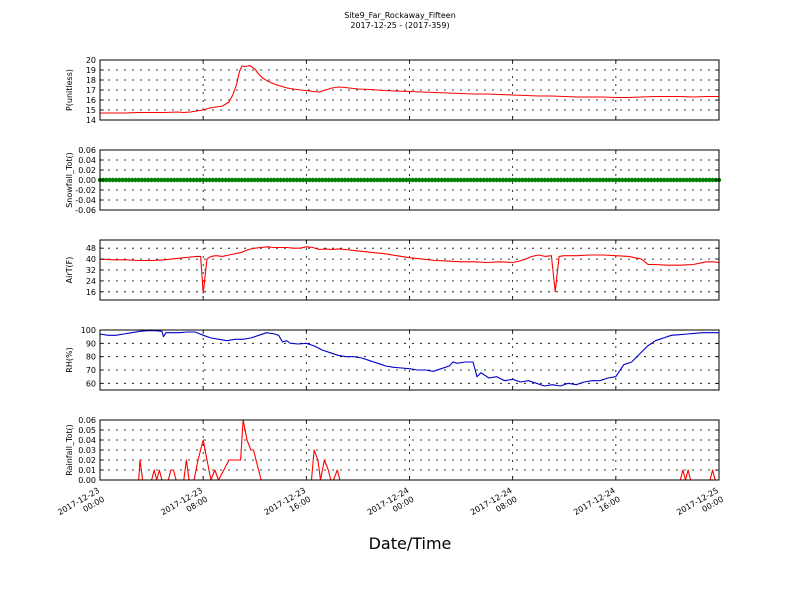 The width and height of the screenshot is (800, 600). Describe the element at coordinates (91, 248) in the screenshot. I see `y-tick-label: 48` at that location.